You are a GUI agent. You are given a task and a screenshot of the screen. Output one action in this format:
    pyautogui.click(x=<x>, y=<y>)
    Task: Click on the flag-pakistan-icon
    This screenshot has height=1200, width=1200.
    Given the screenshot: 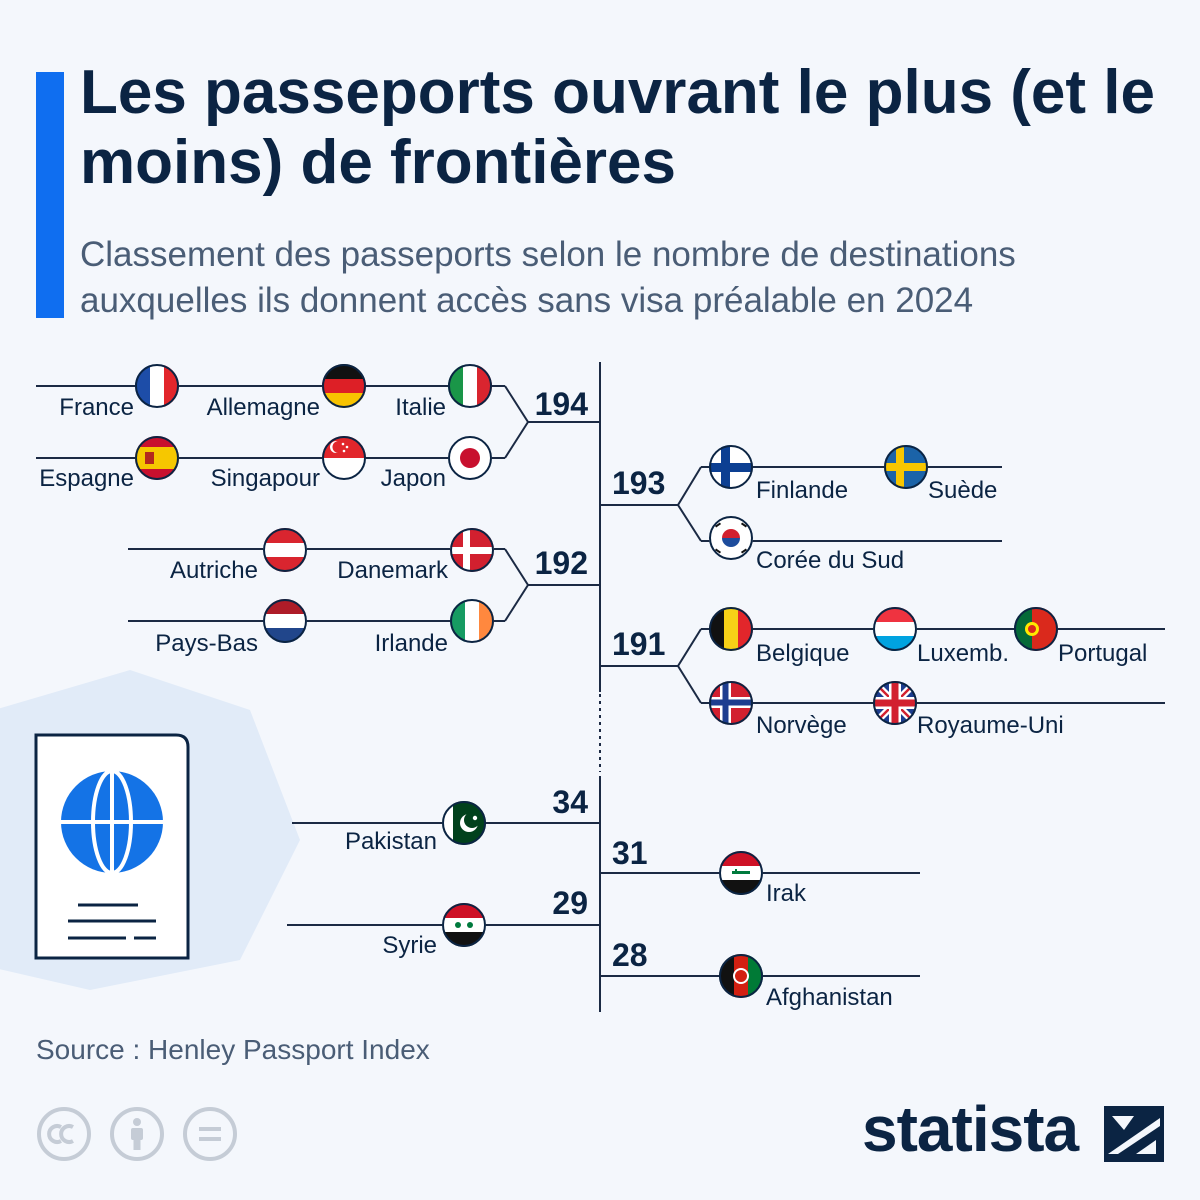 What is the action you would take?
    pyautogui.click(x=464, y=823)
    